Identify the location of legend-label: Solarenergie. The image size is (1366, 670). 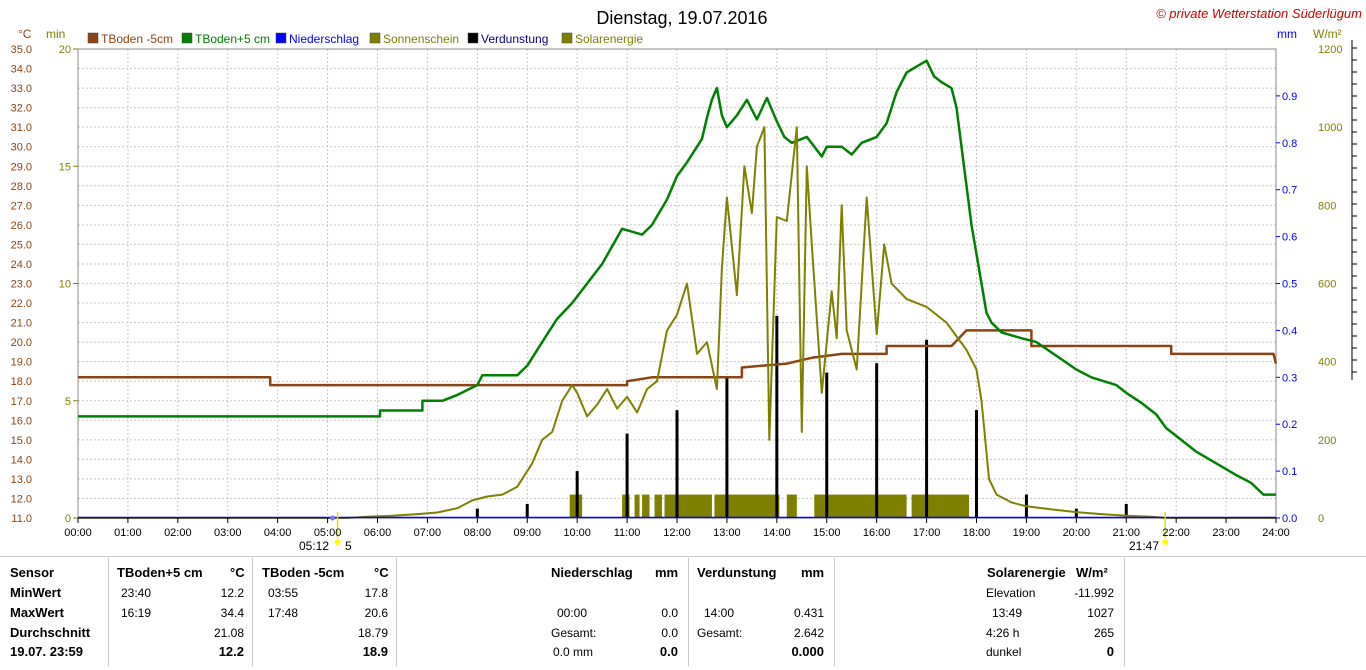
(609, 39).